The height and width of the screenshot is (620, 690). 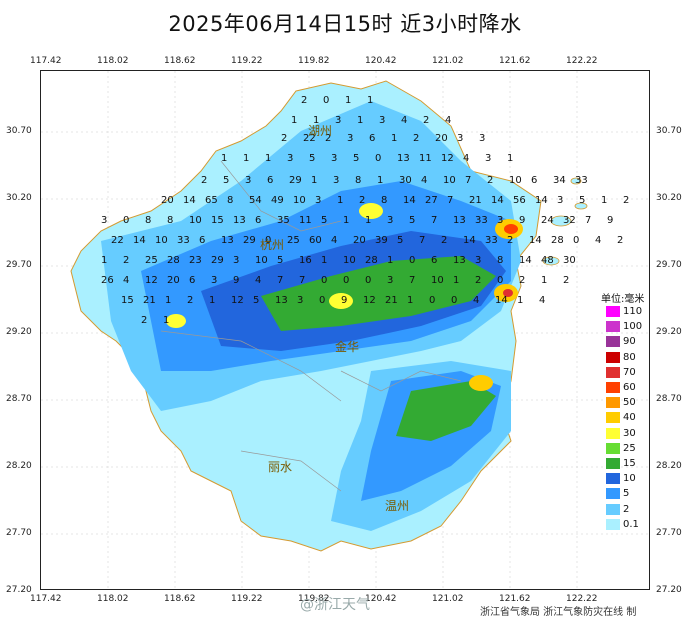 What do you see at coordinates (633, 311) in the screenshot?
I see `legend-label: 110` at bounding box center [633, 311].